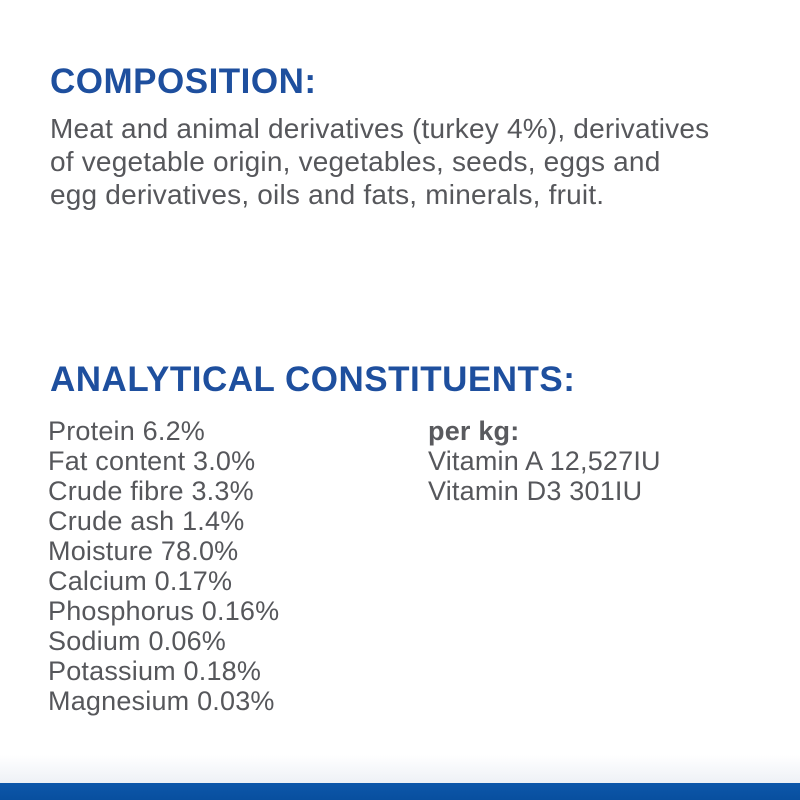 The width and height of the screenshot is (800, 800). I want to click on composition-heading: COMPOSITION:, so click(183, 81).